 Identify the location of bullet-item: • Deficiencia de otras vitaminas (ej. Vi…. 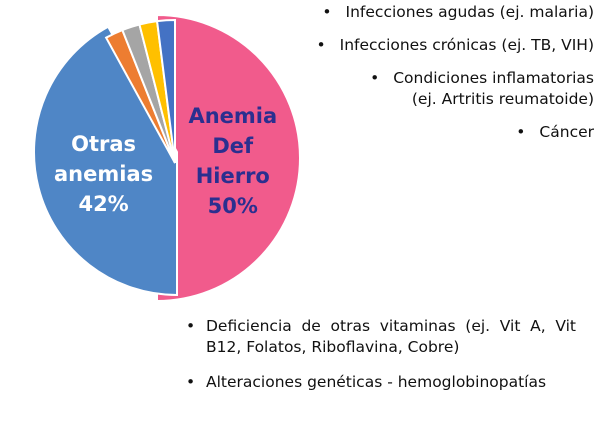
(376, 337).